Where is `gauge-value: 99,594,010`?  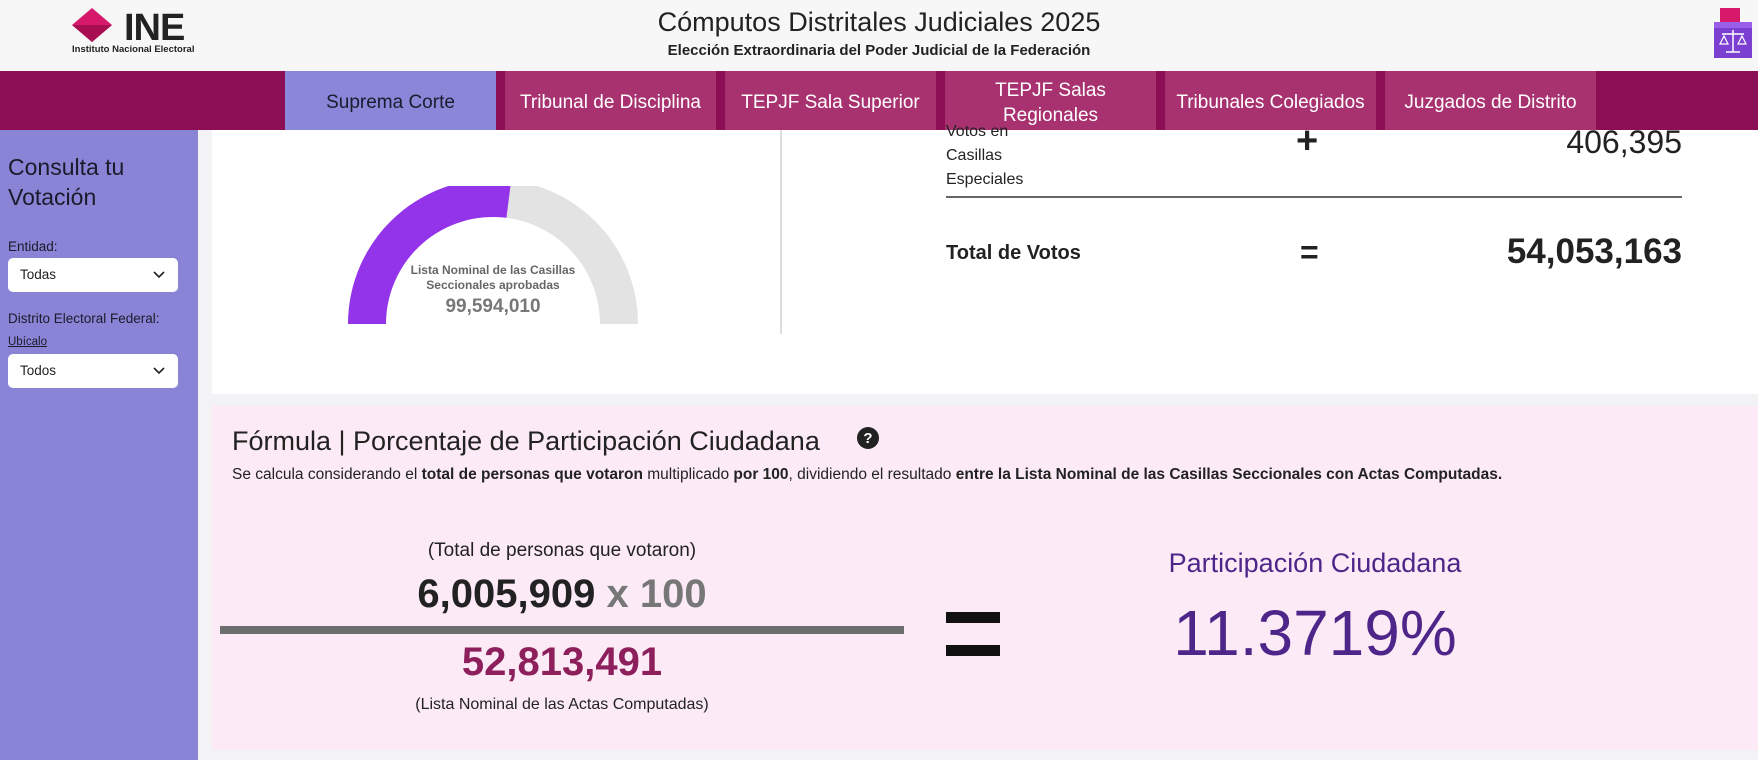
gauge-value: 99,594,010 is located at coordinates (493, 306).